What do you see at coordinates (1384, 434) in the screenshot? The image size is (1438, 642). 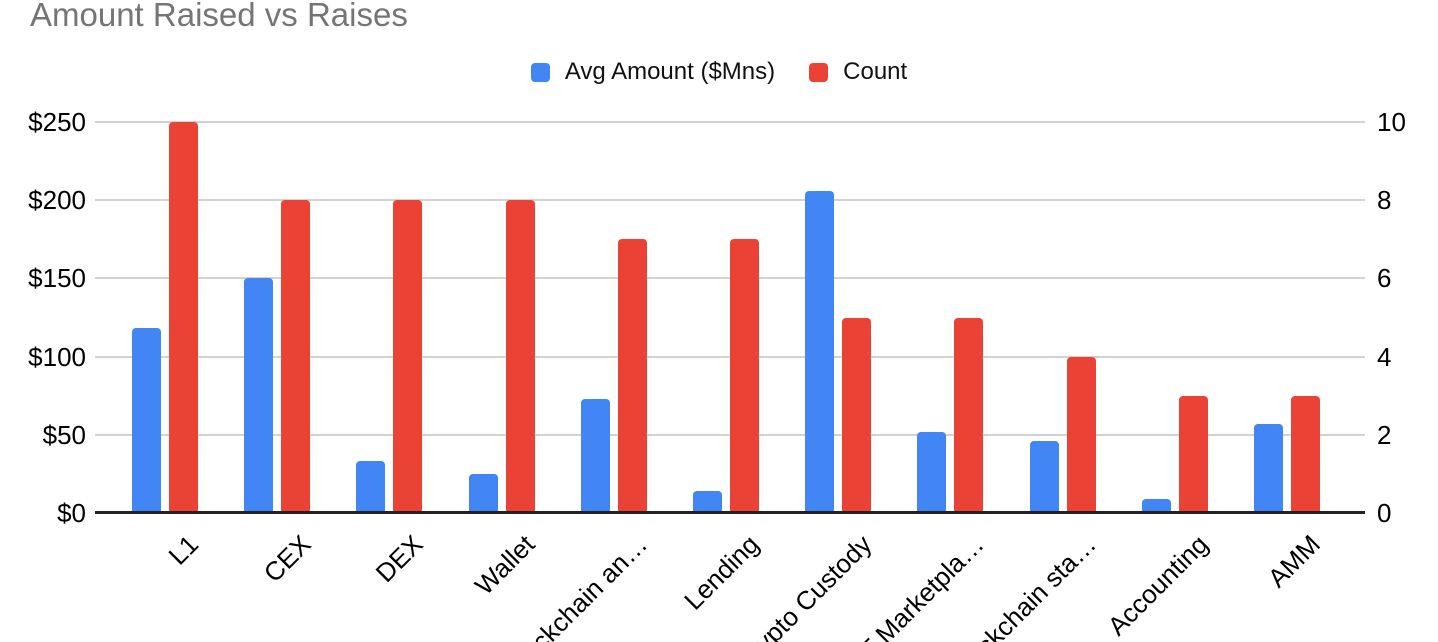 I see `right-axis-tick: 2` at bounding box center [1384, 434].